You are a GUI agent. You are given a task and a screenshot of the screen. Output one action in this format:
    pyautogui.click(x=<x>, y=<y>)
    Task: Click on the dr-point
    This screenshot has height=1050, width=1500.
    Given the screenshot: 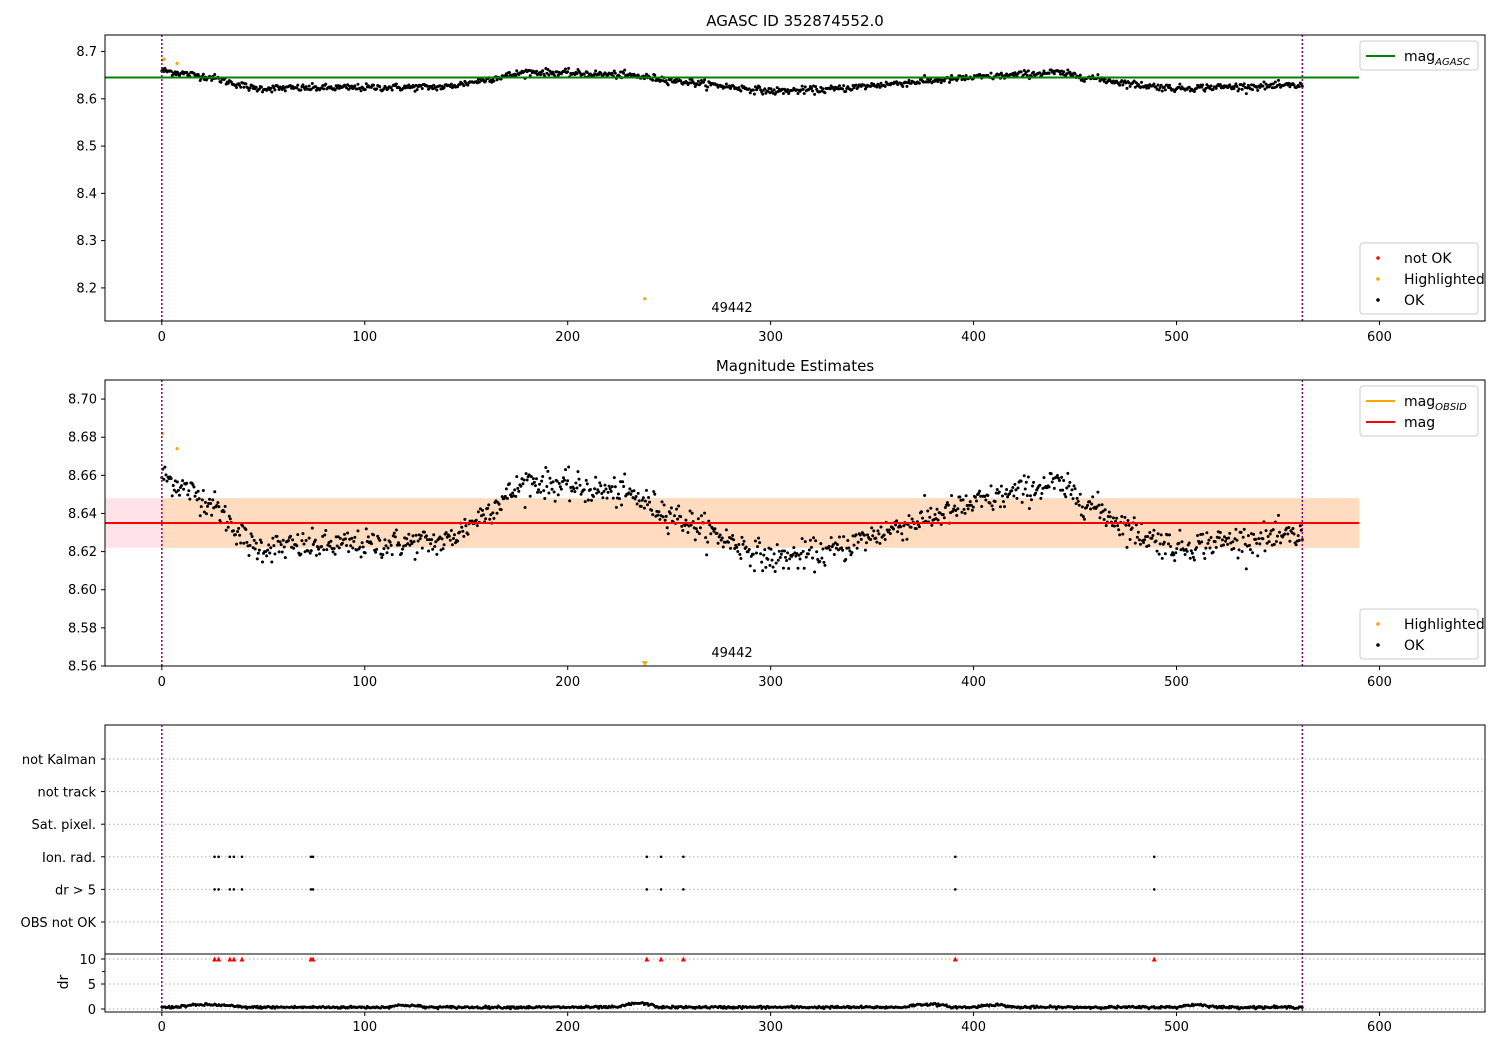 What is the action you would take?
    pyautogui.click(x=671, y=1008)
    